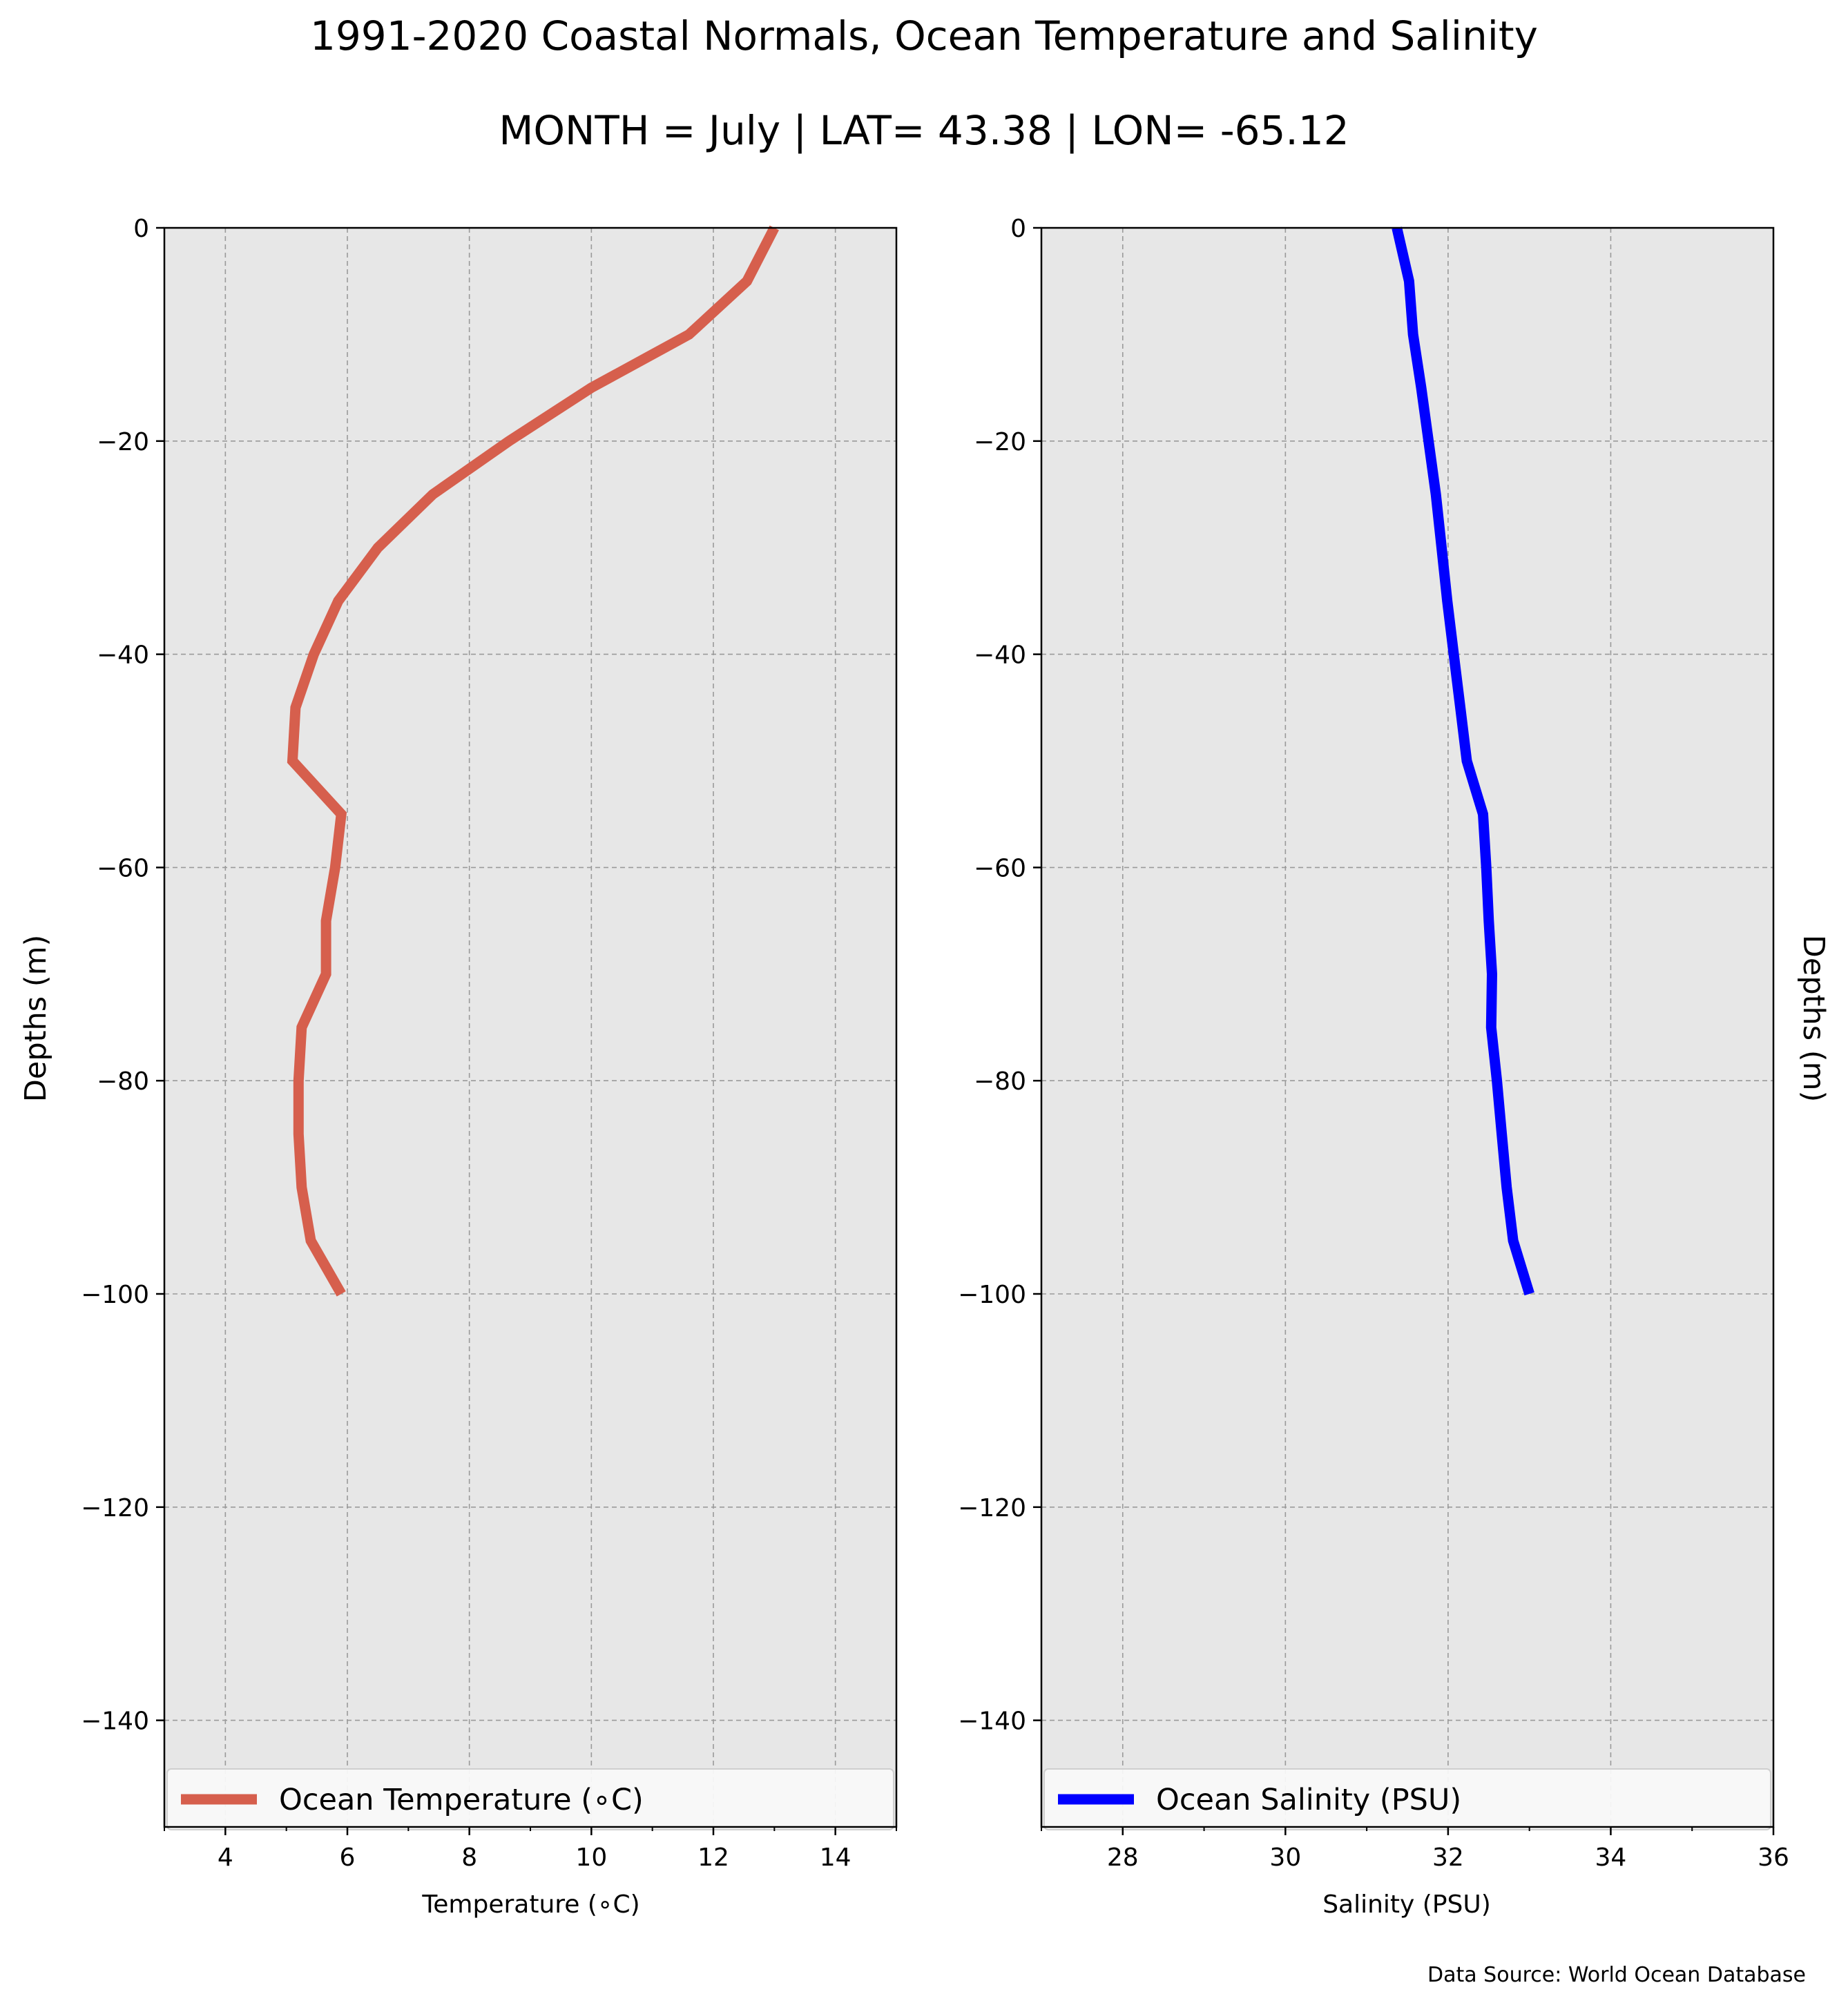 Image resolution: width=1848 pixels, height=2003 pixels. What do you see at coordinates (1616, 1975) in the screenshot?
I see `data-source-note: Data Source: World Ocean Database` at bounding box center [1616, 1975].